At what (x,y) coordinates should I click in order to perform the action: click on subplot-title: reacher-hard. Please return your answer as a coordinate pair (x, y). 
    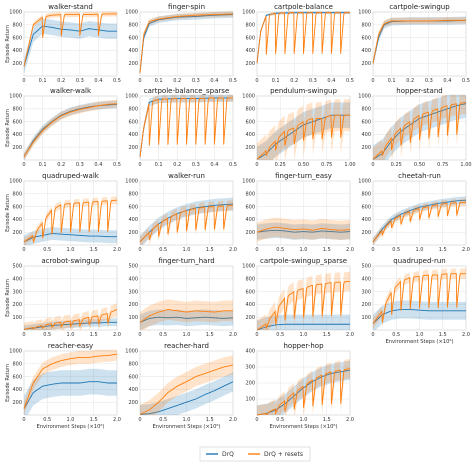
    Looking at the image, I should click on (186, 346).